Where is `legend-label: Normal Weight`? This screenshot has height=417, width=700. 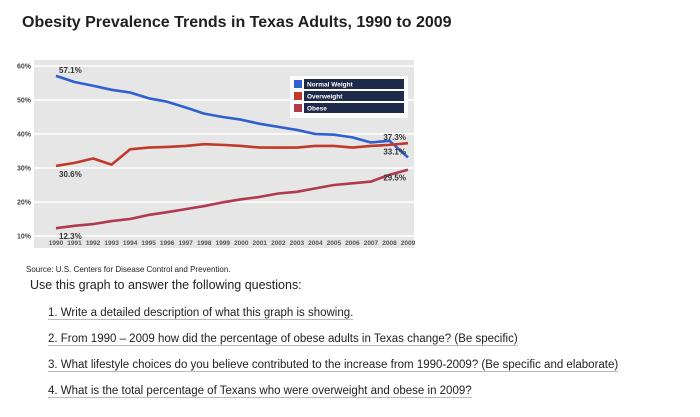
legend-label: Normal Weight is located at coordinates (330, 85).